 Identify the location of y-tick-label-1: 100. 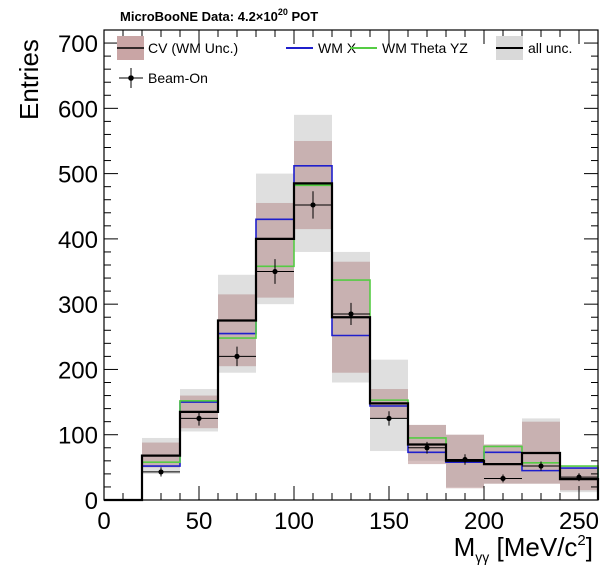
(78, 436).